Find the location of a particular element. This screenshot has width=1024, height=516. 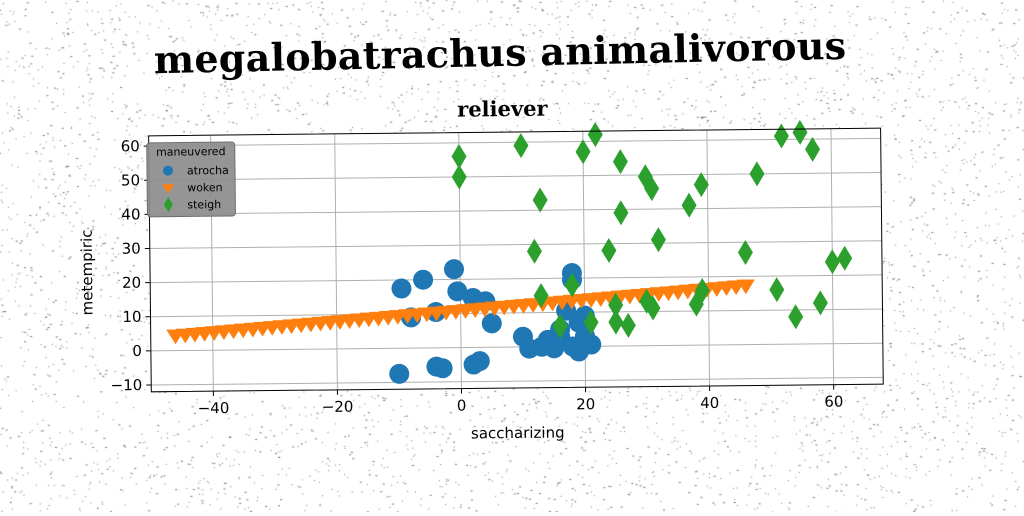

x-tick-label: 60 is located at coordinates (833, 402).